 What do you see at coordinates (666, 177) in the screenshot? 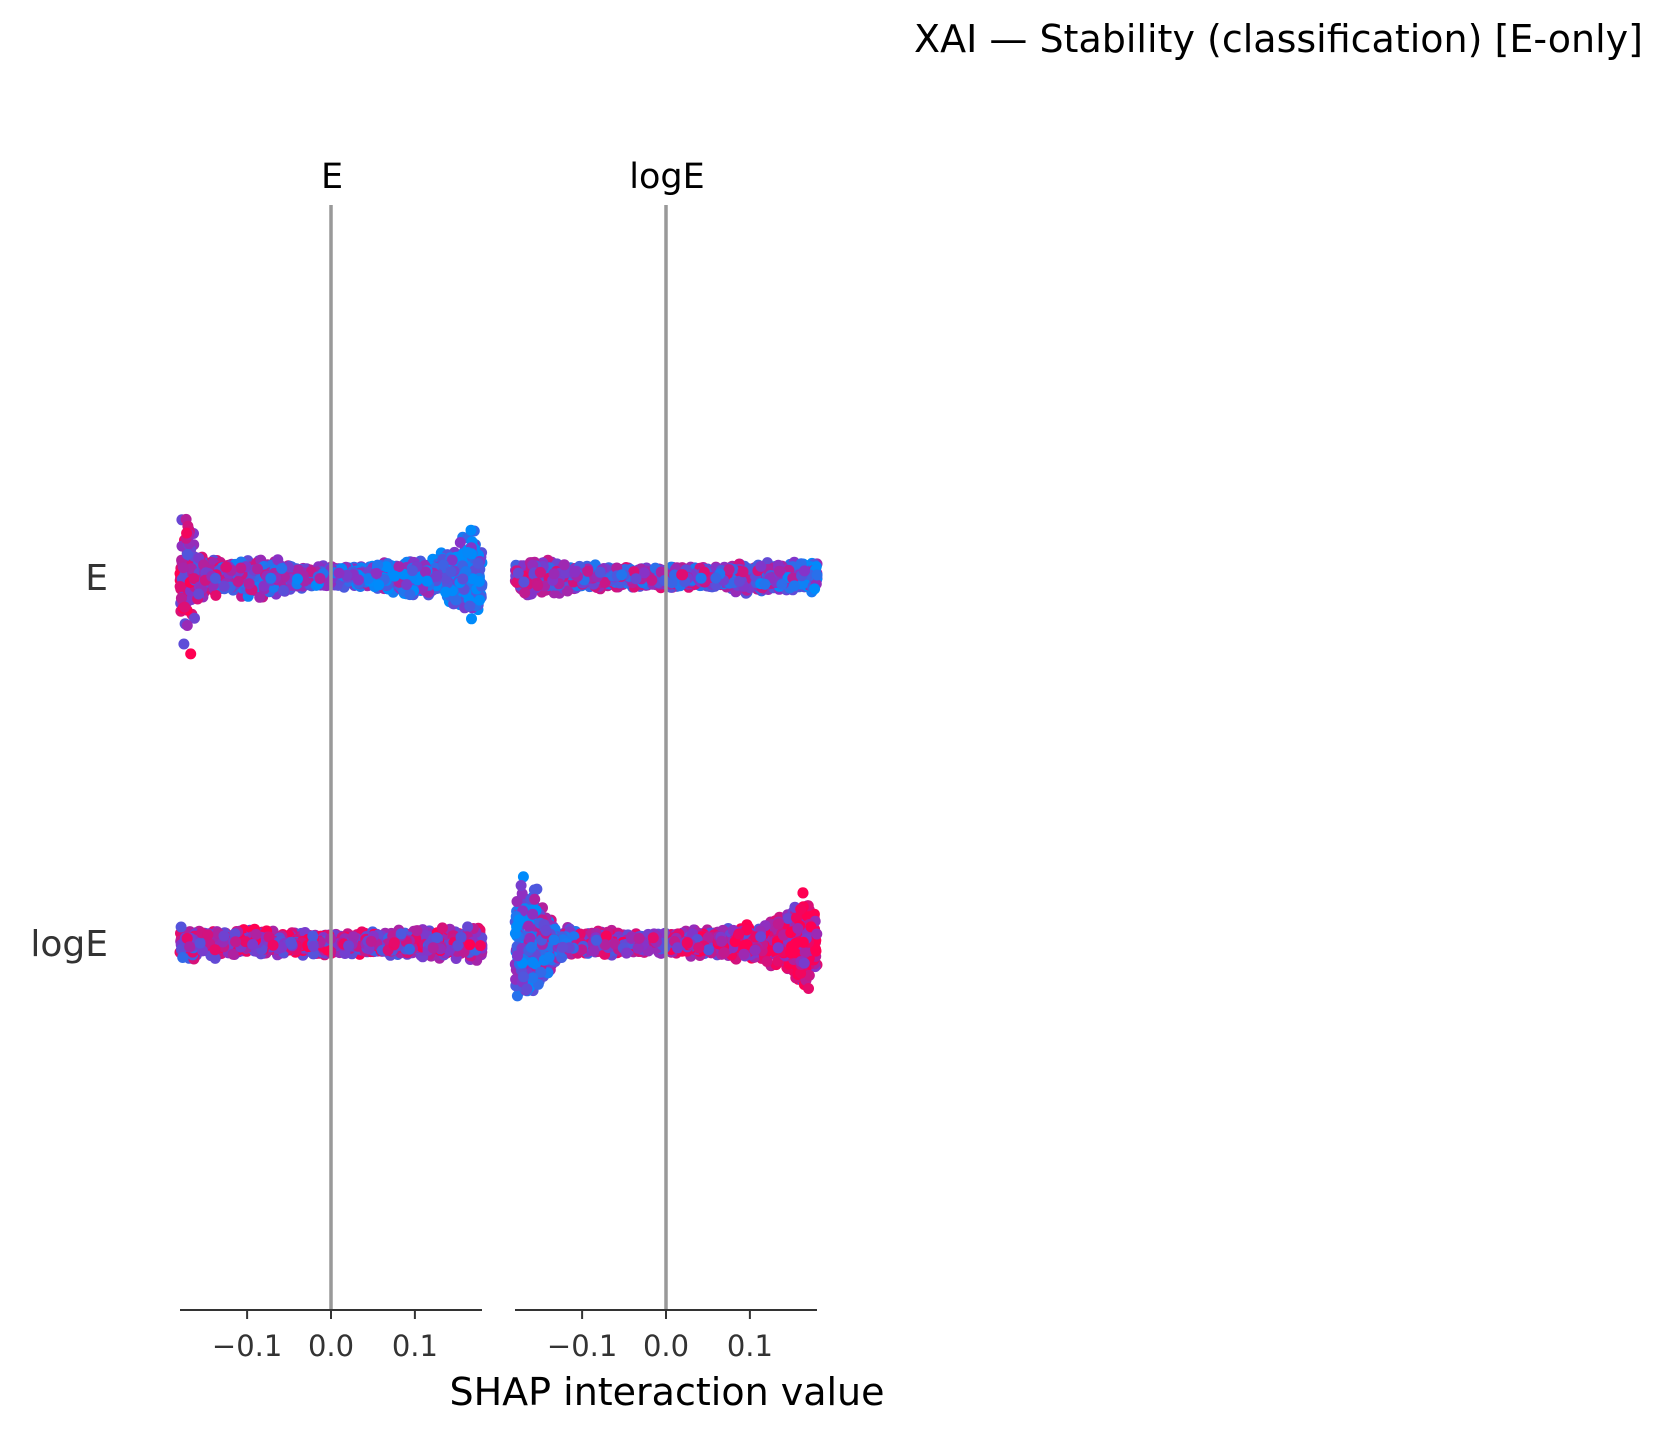
I see `column-title-loge: logE` at bounding box center [666, 177].